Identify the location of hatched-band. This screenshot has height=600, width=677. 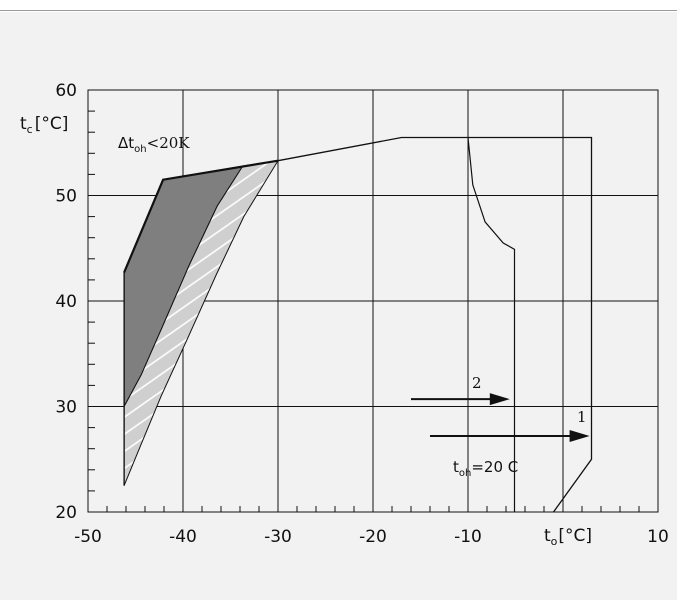
(201, 323).